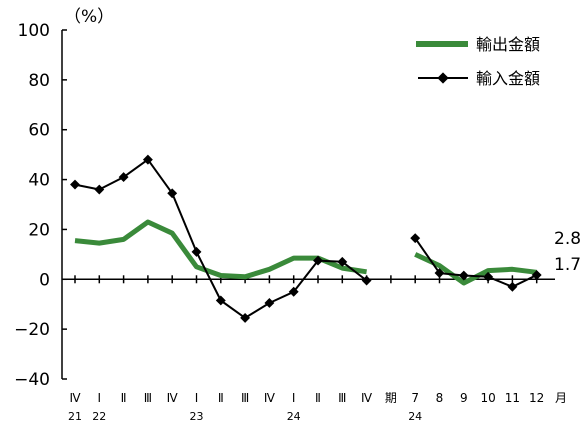  I want to click on import-line, so click(476, 262).